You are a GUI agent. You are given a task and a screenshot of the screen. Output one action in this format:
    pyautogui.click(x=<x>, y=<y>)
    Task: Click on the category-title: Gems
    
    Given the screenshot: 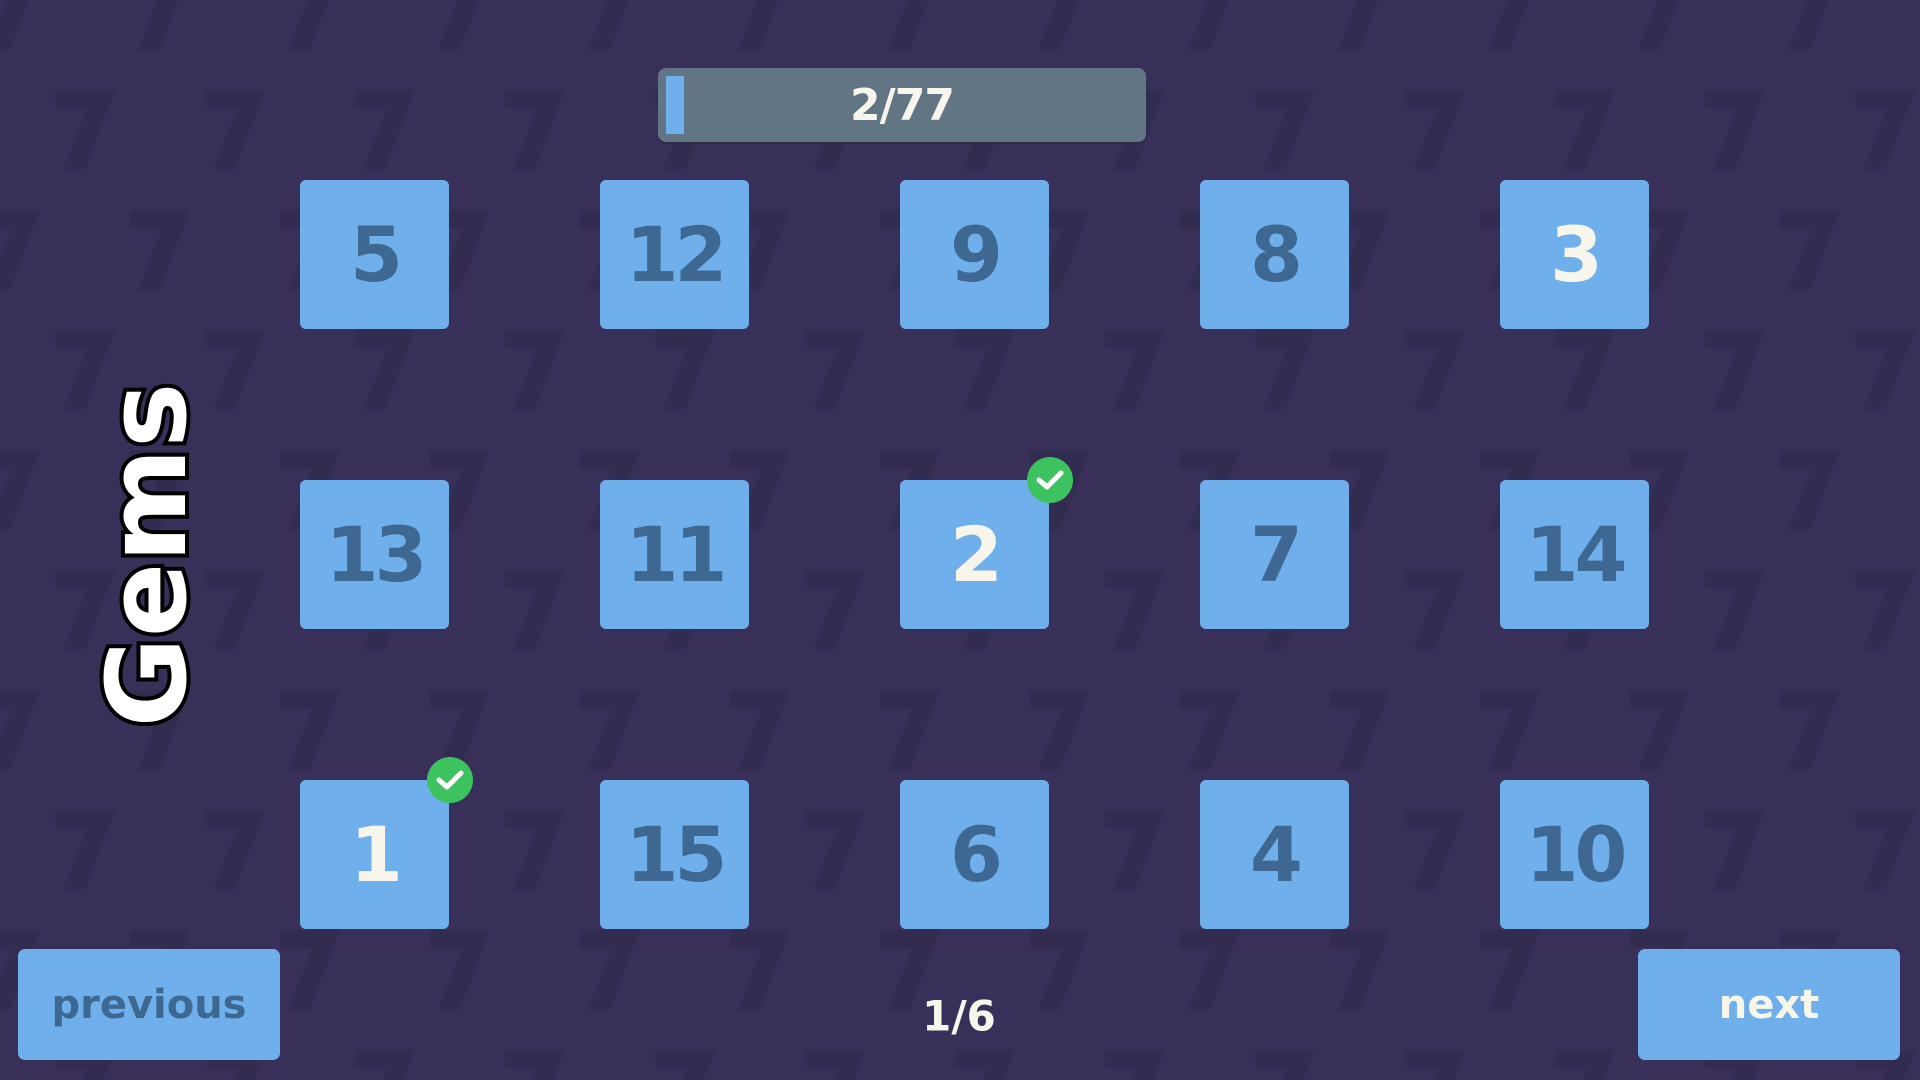 What is the action you would take?
    pyautogui.click(x=147, y=555)
    